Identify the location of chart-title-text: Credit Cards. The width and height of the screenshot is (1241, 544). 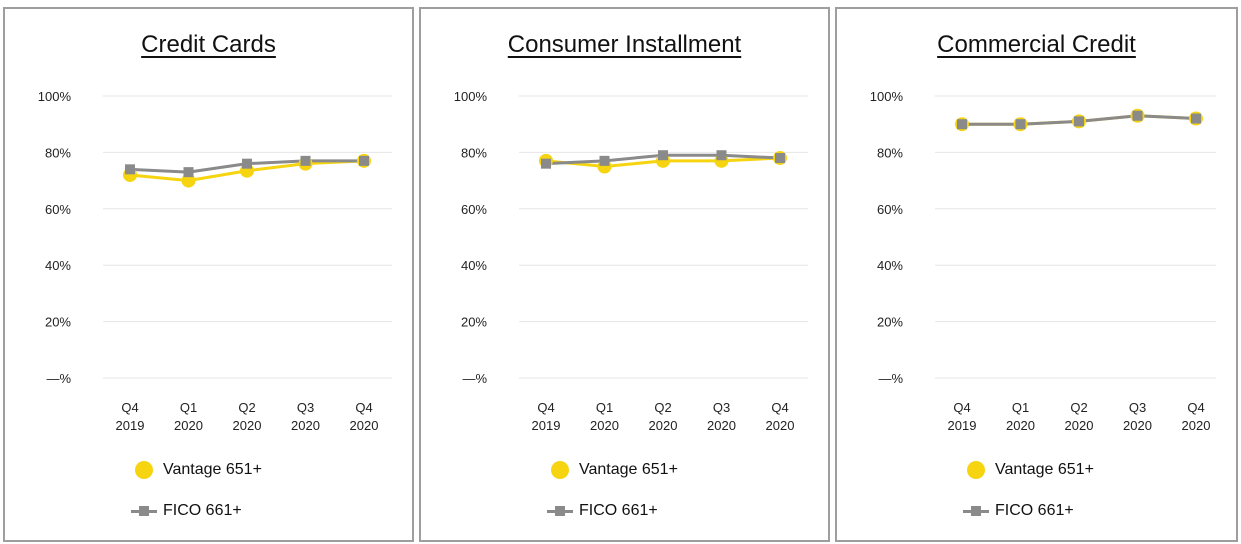
(208, 44).